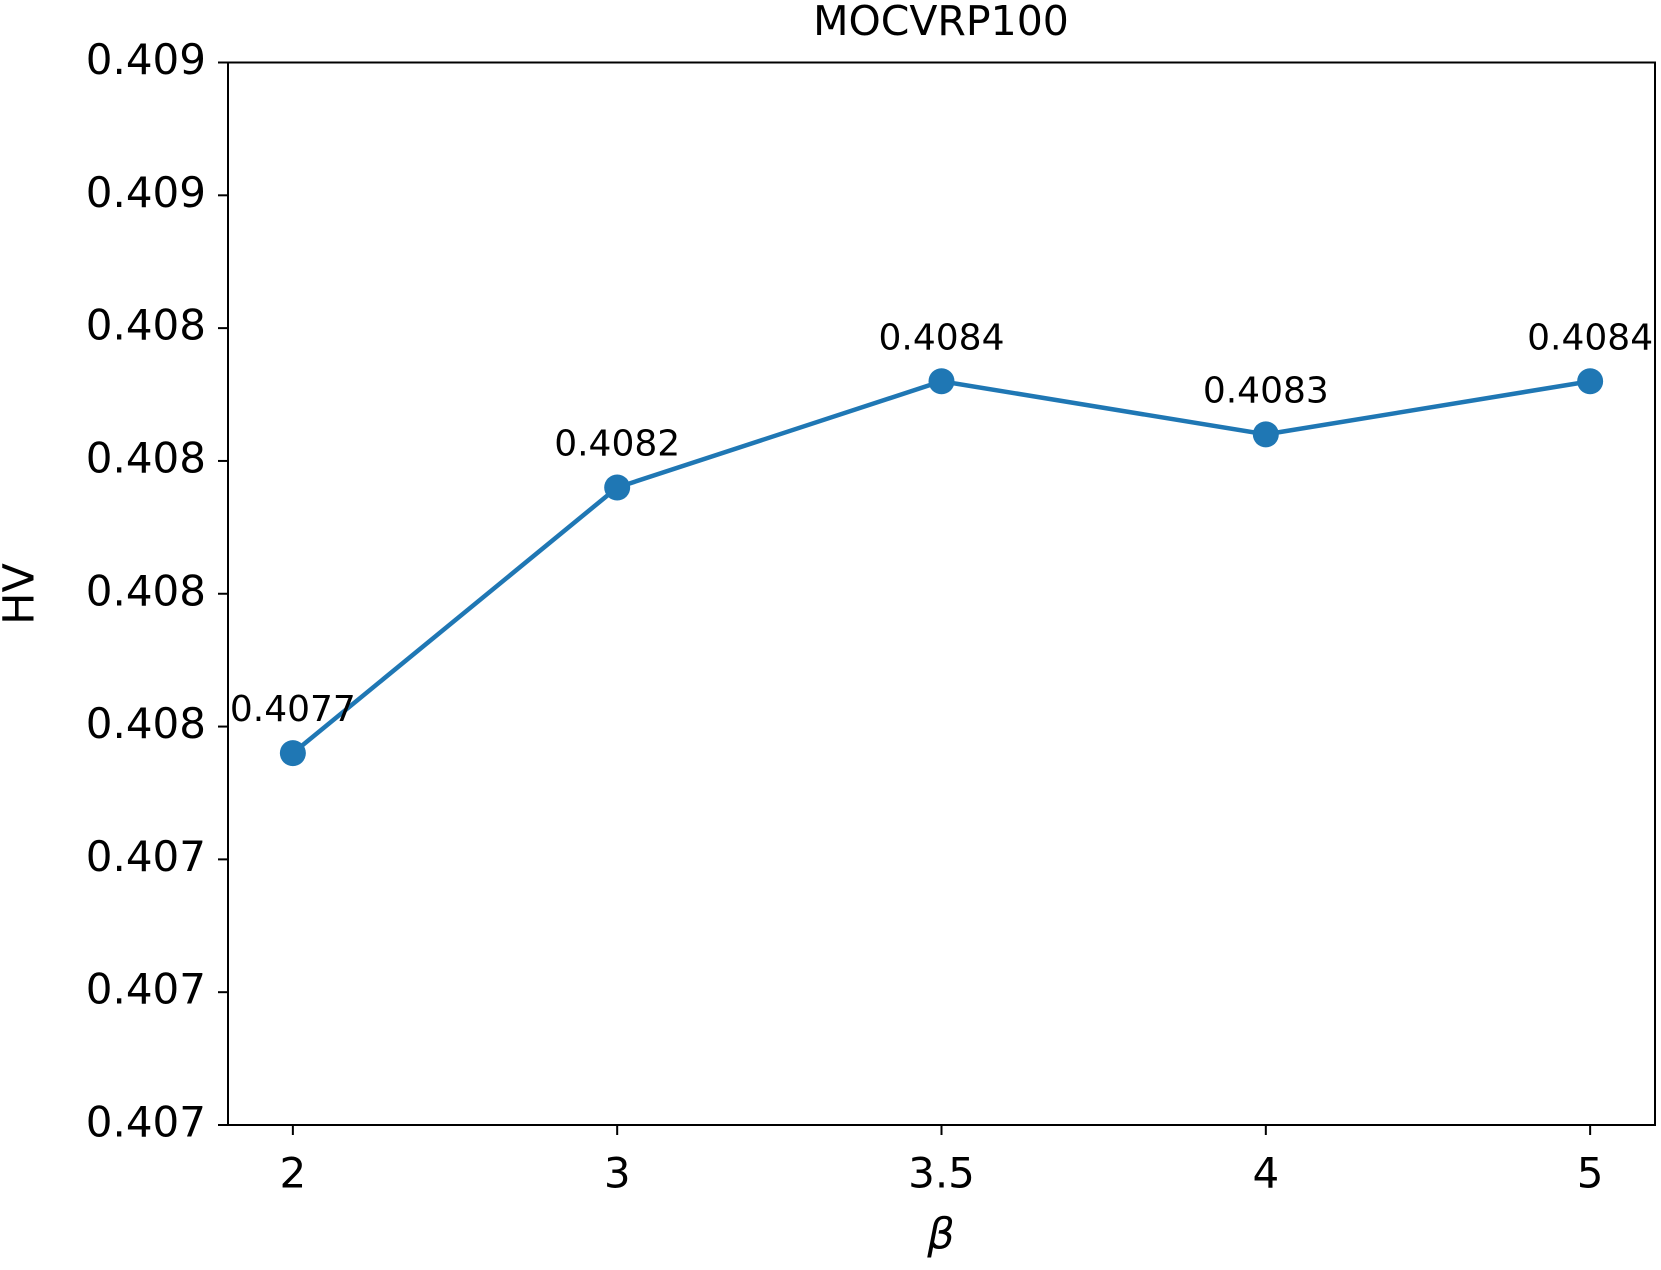  Describe the element at coordinates (1590, 1173) in the screenshot. I see `x-tick-label: 5` at that location.